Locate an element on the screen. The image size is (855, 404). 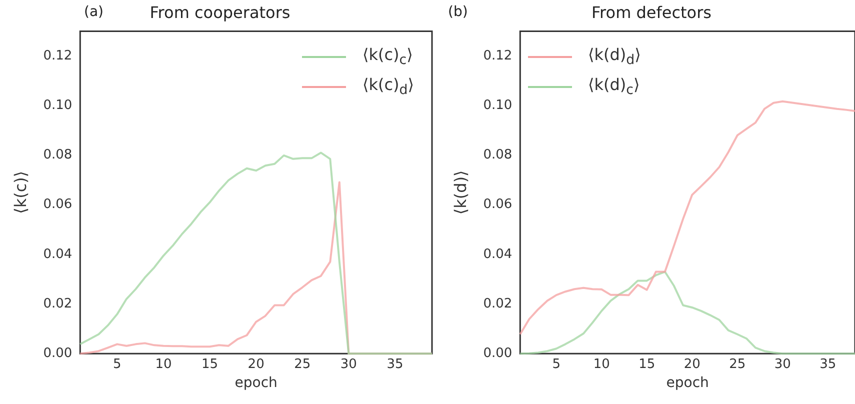
y-axis-title: ⟨k(d)⟩ is located at coordinates (460, 192).